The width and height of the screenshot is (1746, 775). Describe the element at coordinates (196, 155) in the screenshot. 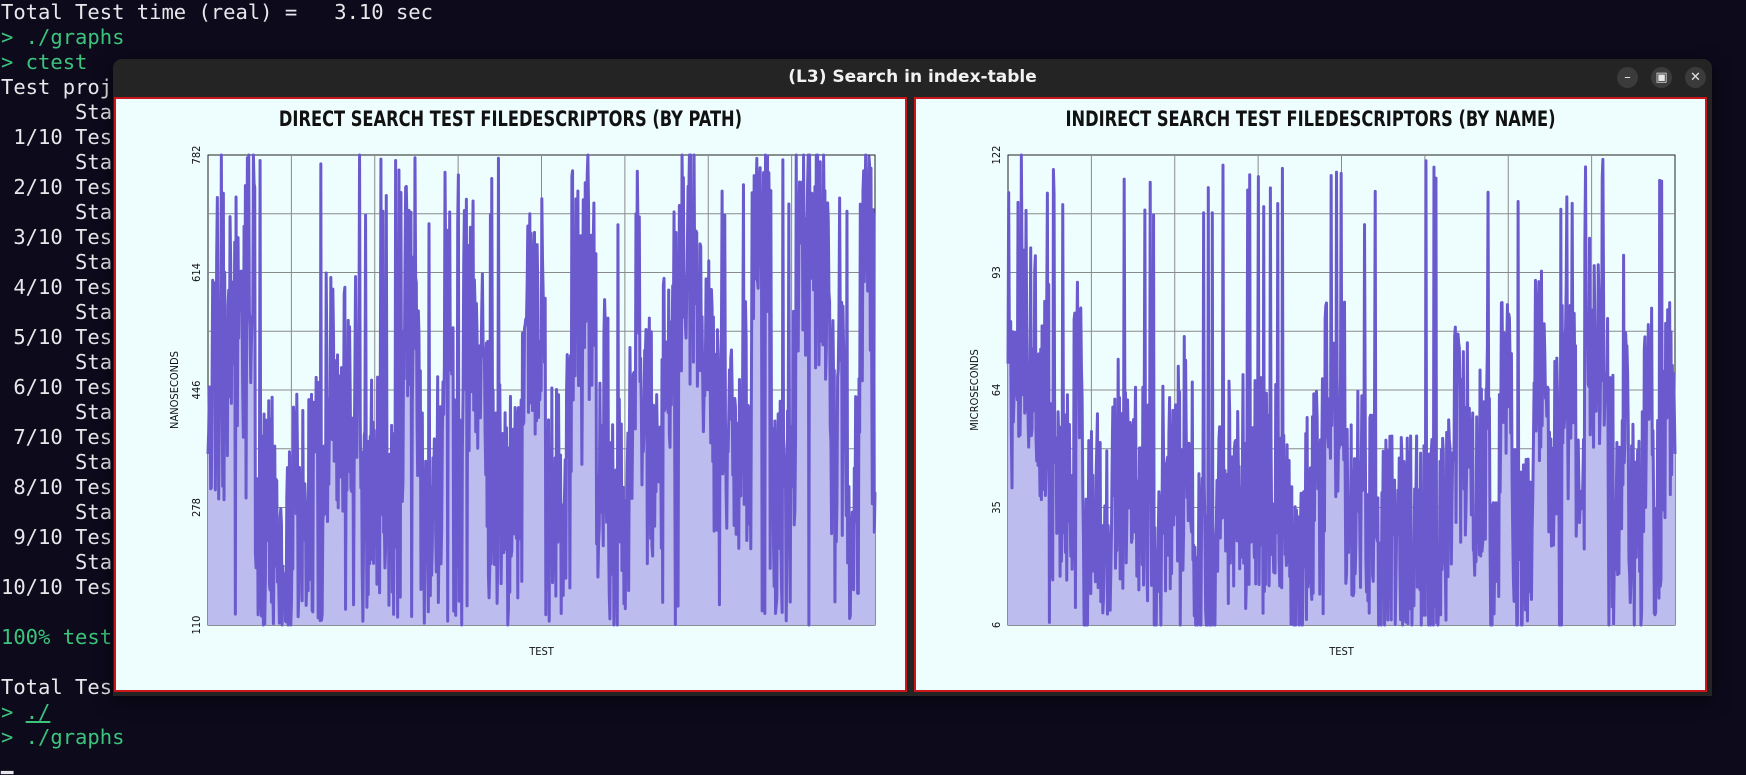

I see `y-tick-label: 782` at that location.